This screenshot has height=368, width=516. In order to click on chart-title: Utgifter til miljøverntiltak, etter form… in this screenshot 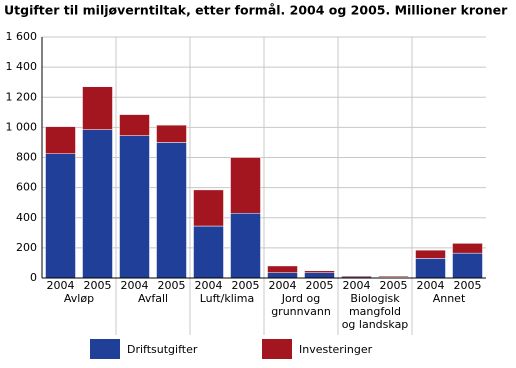, I will do `click(256, 10)`.